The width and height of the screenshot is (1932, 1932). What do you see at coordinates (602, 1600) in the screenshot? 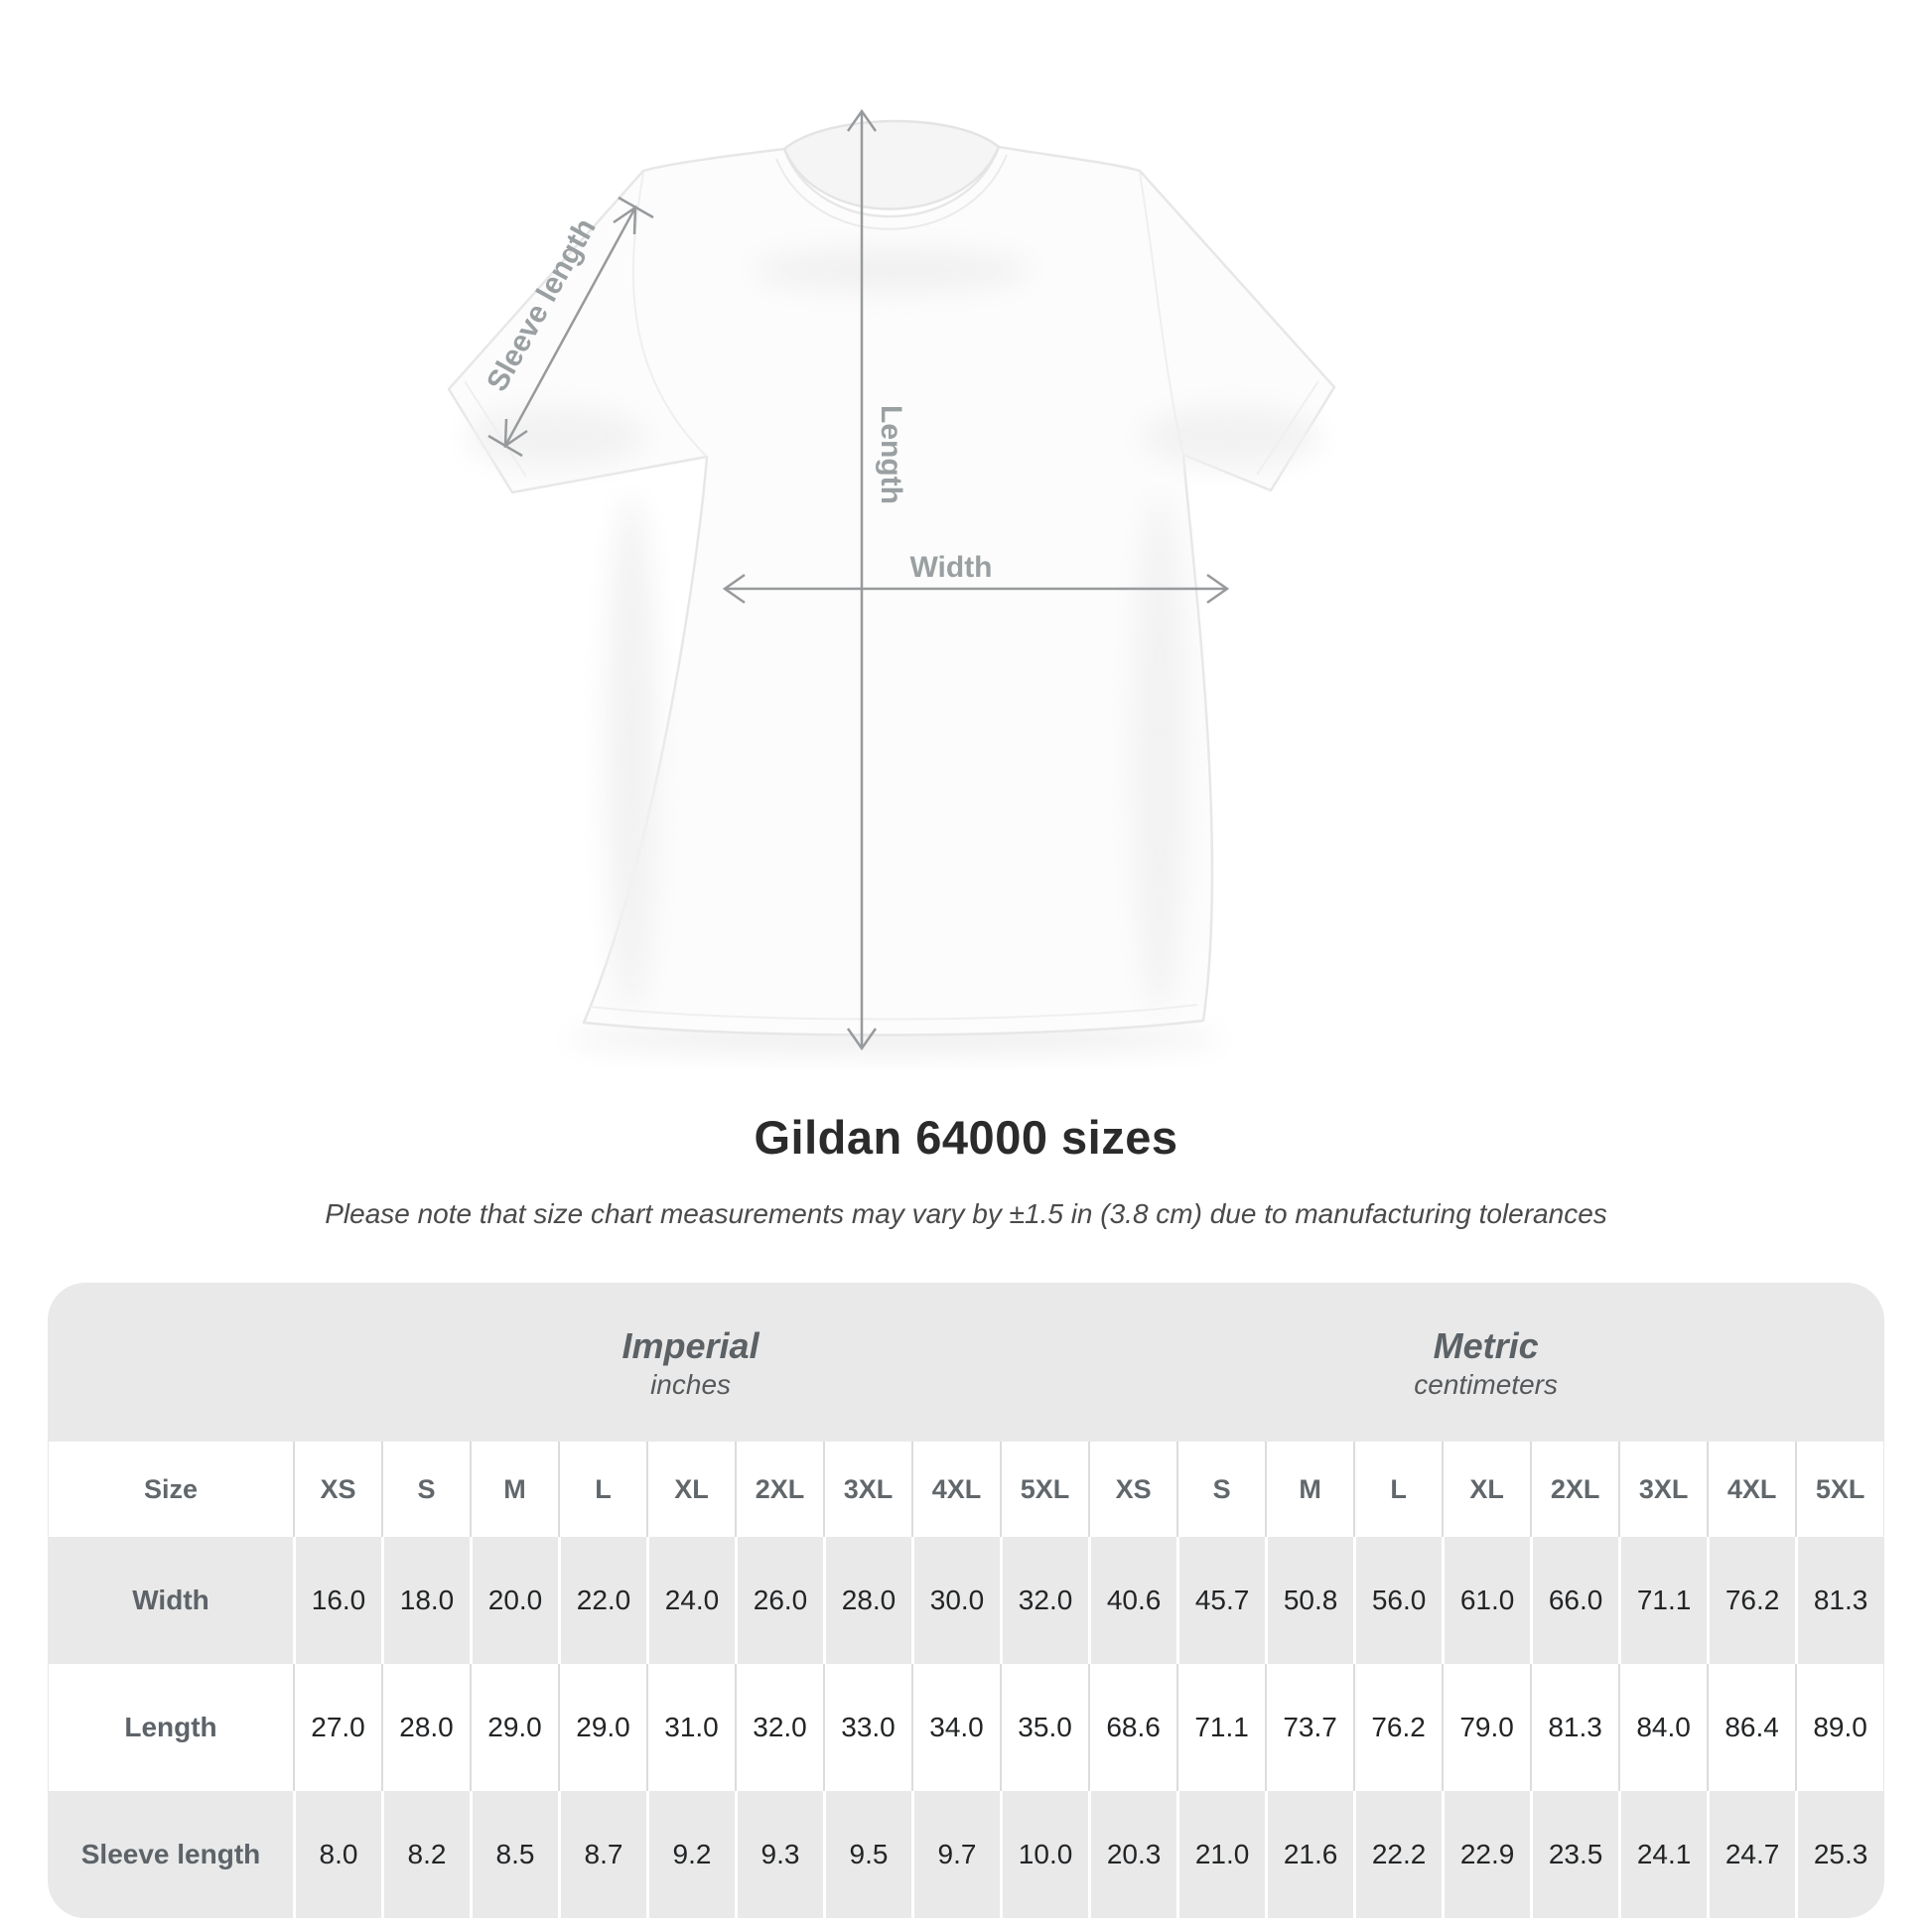
I see `value-cell: 22.0` at bounding box center [602, 1600].